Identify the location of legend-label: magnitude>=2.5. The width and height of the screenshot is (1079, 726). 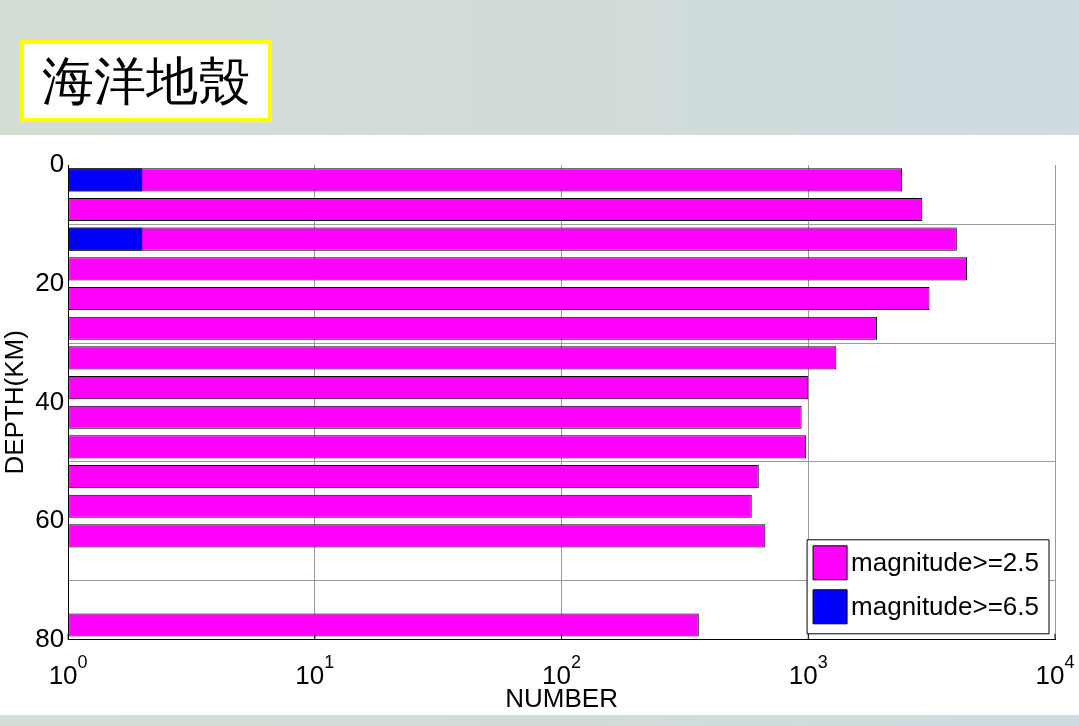
(945, 561).